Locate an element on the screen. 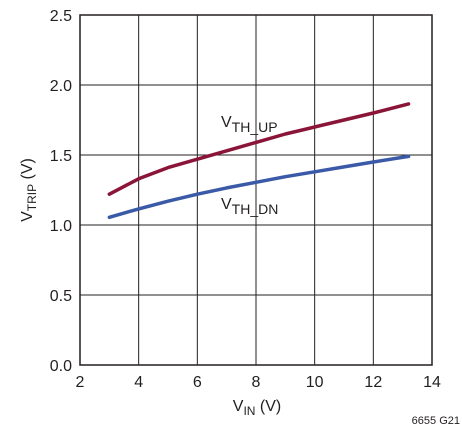 The height and width of the screenshot is (427, 462). x-tick-label: 6 is located at coordinates (197, 382).